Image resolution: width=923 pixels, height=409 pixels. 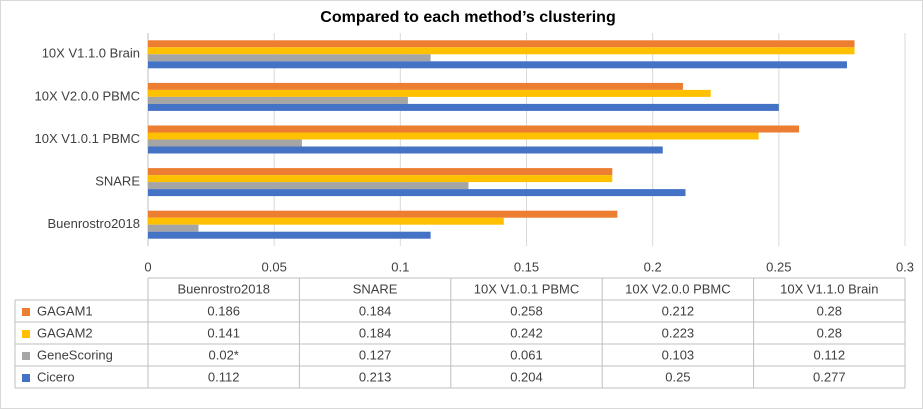 What do you see at coordinates (223, 310) in the screenshot?
I see `table-cell: 0.186` at bounding box center [223, 310].